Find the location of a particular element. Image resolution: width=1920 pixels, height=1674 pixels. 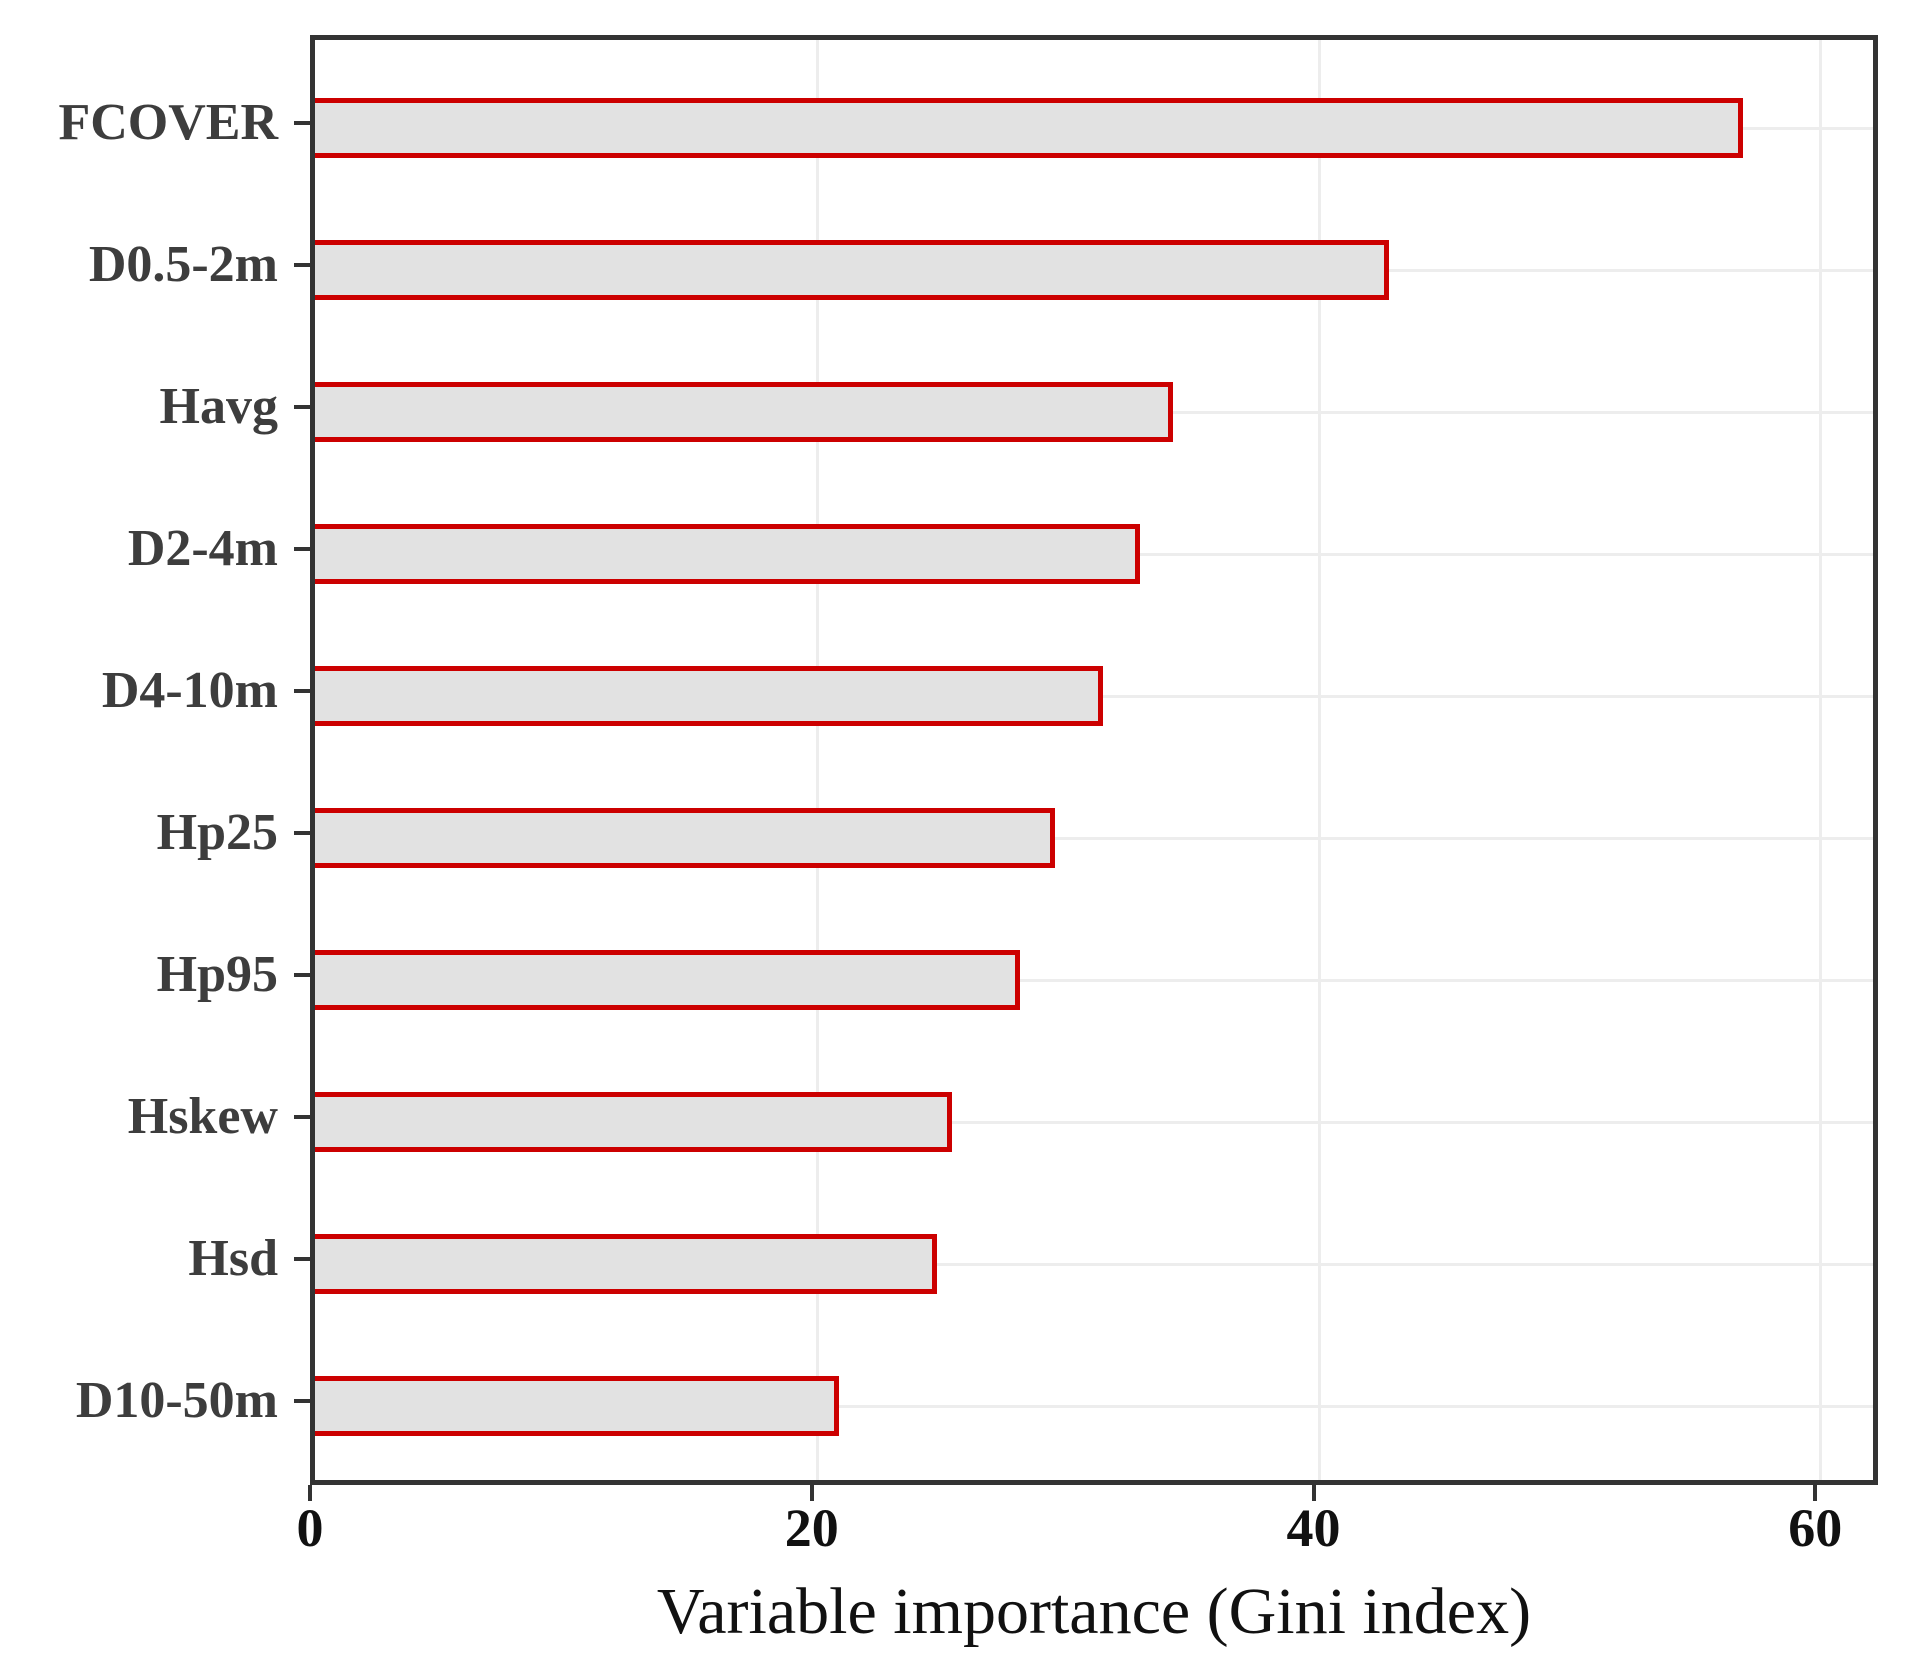

x-tick-label: 40 is located at coordinates (1313, 1528).